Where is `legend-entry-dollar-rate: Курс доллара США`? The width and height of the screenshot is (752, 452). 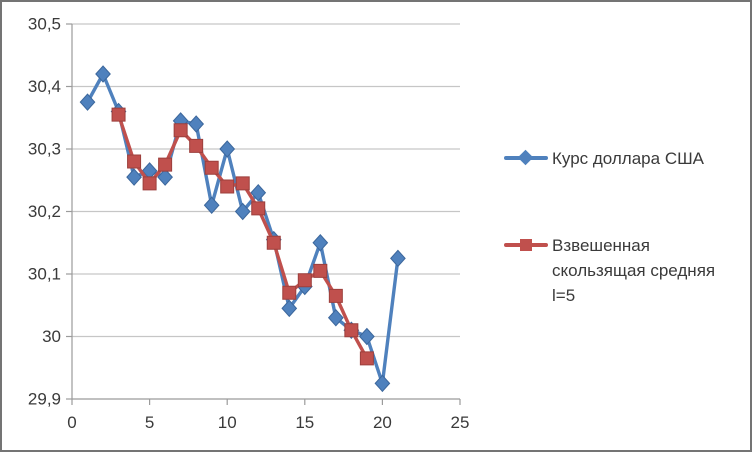 legend-entry-dollar-rate: Курс доллара США is located at coordinates (604, 158).